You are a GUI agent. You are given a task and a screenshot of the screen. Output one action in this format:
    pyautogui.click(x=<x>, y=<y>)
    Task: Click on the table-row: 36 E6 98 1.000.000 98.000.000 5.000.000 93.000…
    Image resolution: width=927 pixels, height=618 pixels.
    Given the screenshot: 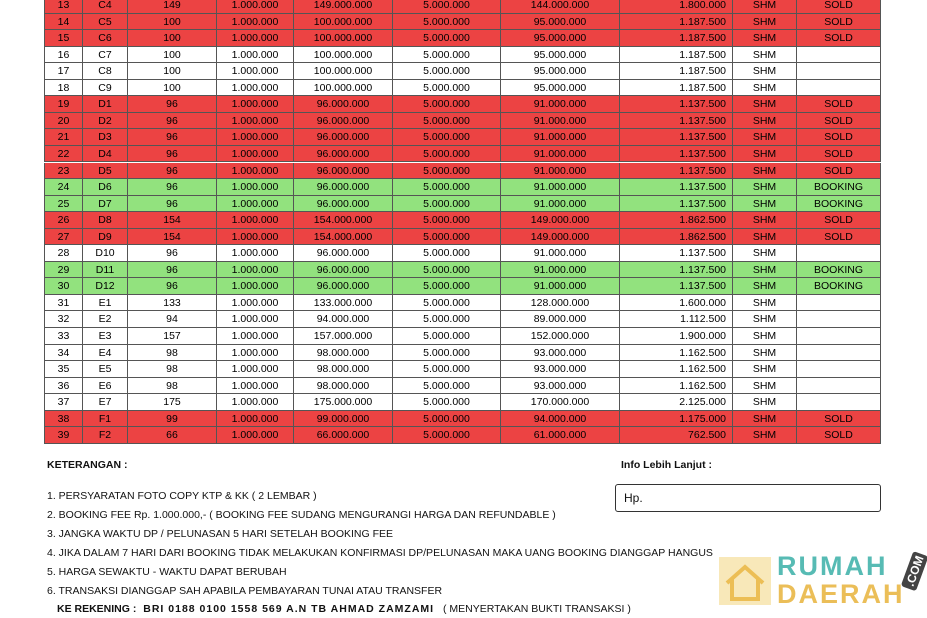 What is the action you would take?
    pyautogui.click(x=462, y=386)
    